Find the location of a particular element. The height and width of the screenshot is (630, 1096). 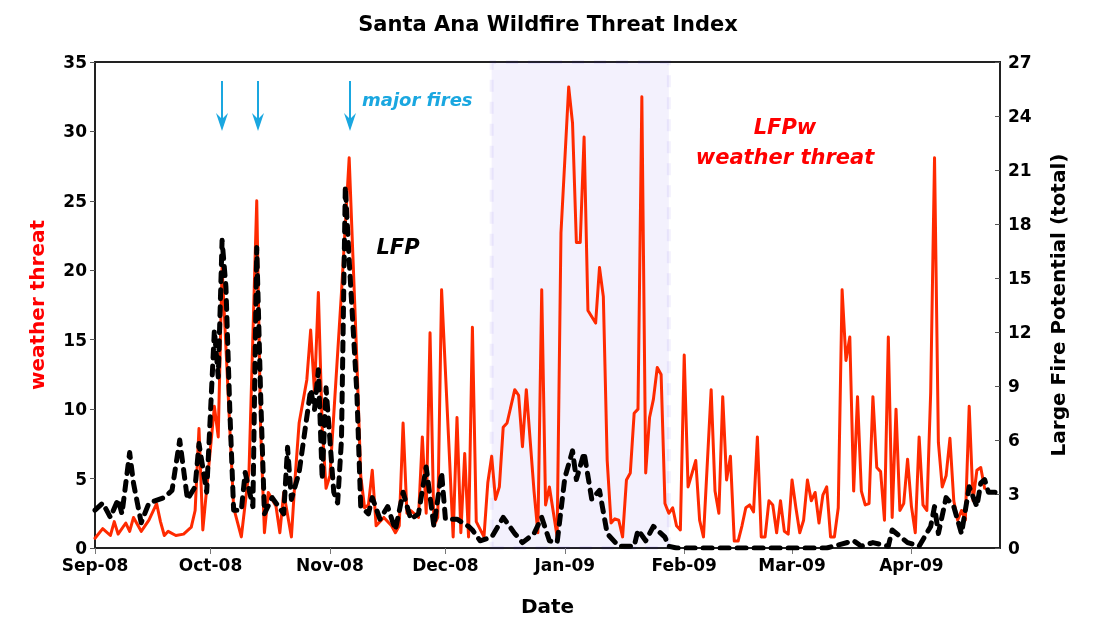

y-tick-label: 15 is located at coordinates (75, 339).